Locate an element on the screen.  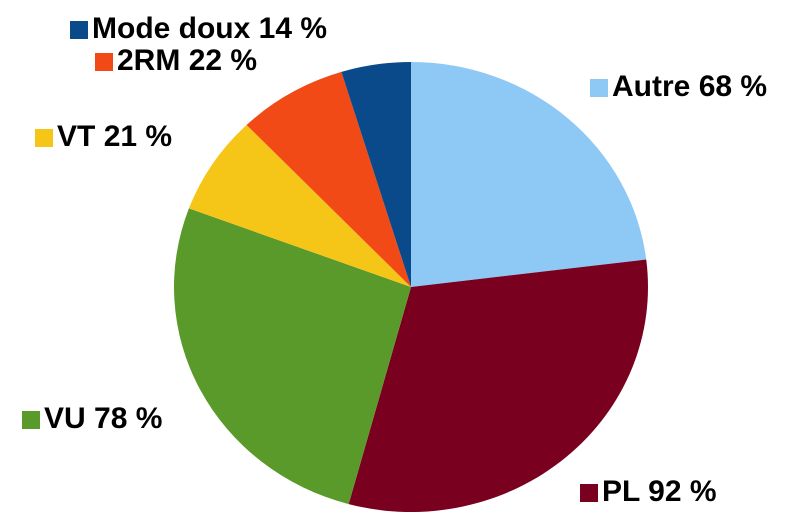
label-category: 2RM is located at coordinates (148, 60).